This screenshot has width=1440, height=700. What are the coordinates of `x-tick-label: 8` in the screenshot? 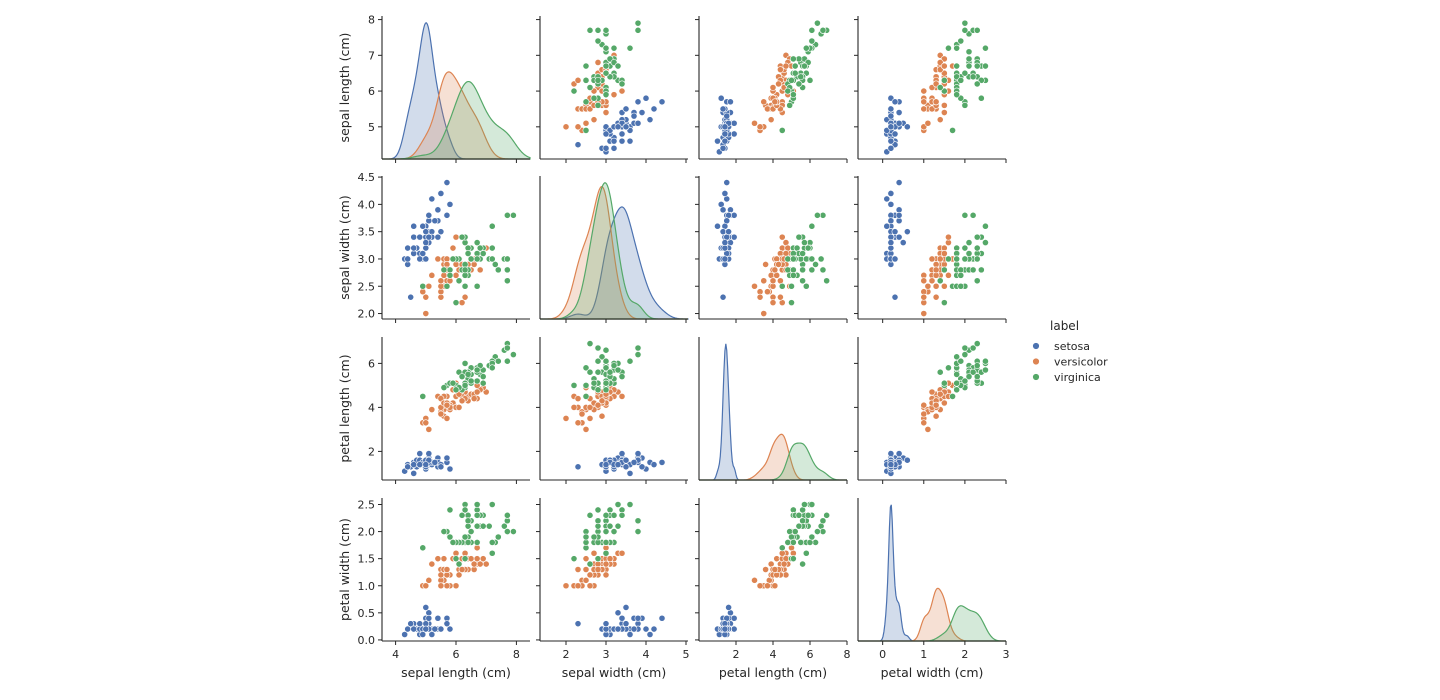 It's located at (847, 654).